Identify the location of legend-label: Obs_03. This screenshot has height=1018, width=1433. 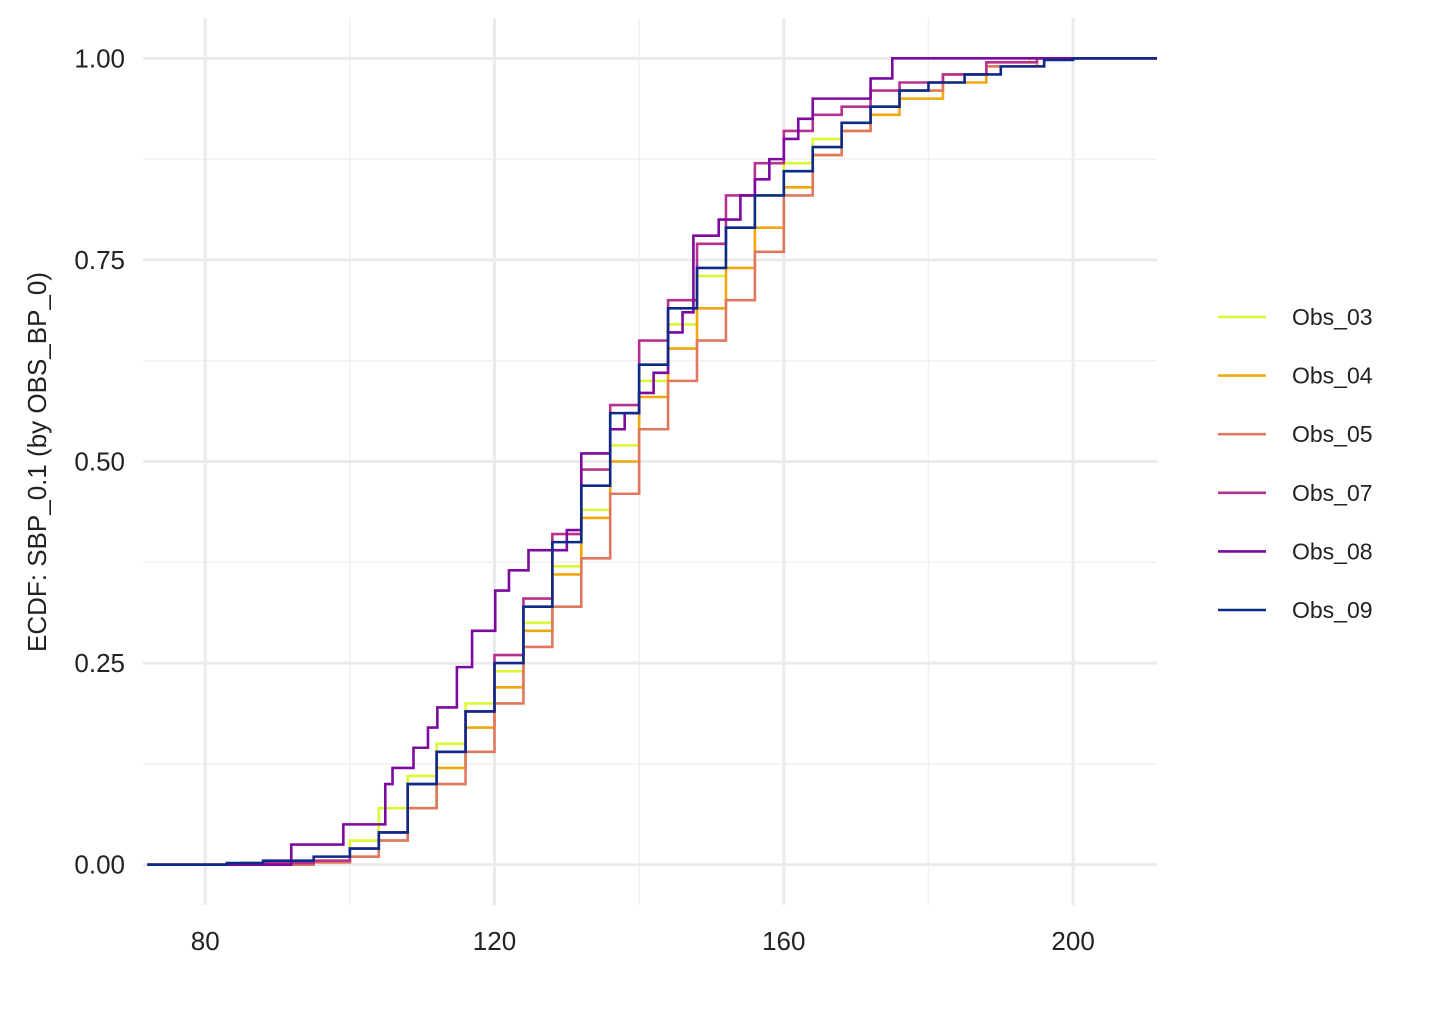
(1332, 317).